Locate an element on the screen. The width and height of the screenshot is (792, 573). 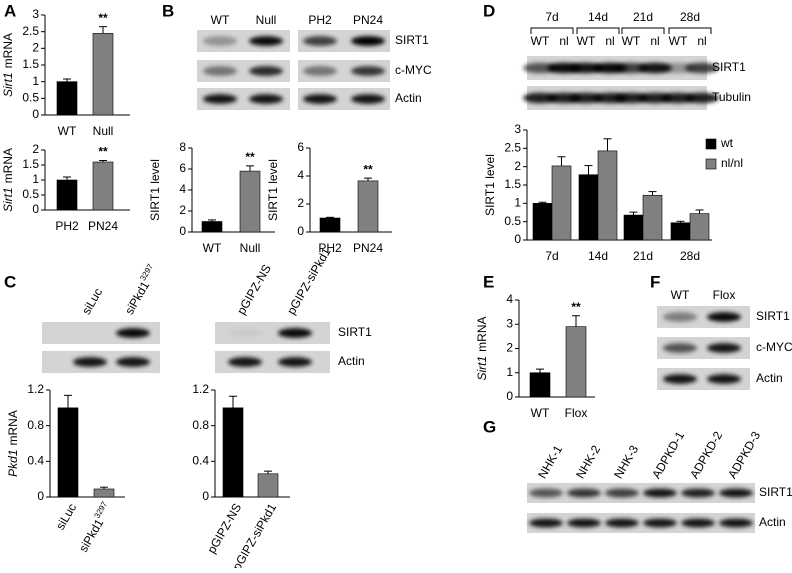
category-text: siLuc is located at coordinates (66, 516).